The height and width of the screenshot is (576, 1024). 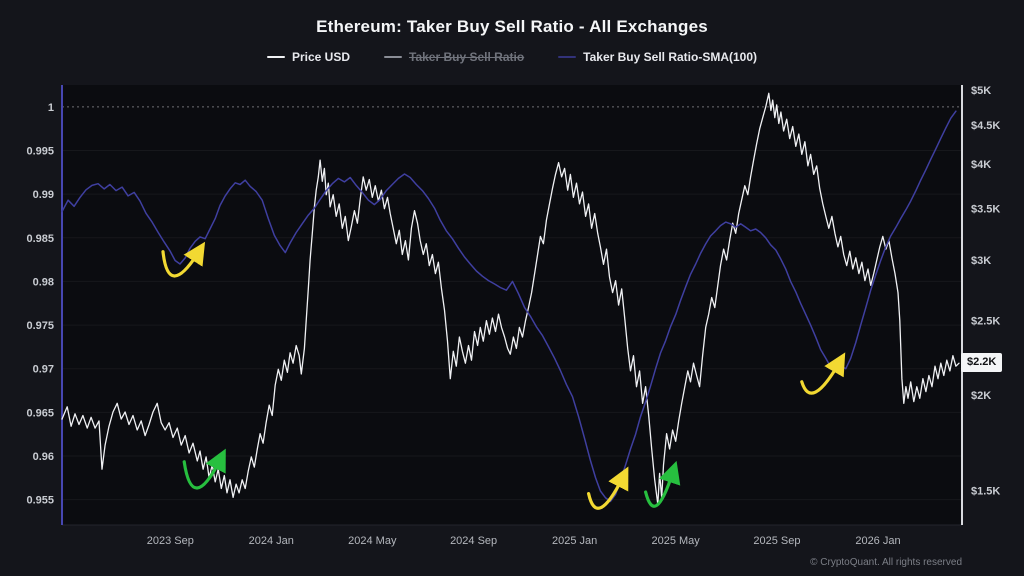 What do you see at coordinates (372, 541) in the screenshot?
I see `x-axis-tick-label: 2024 May` at bounding box center [372, 541].